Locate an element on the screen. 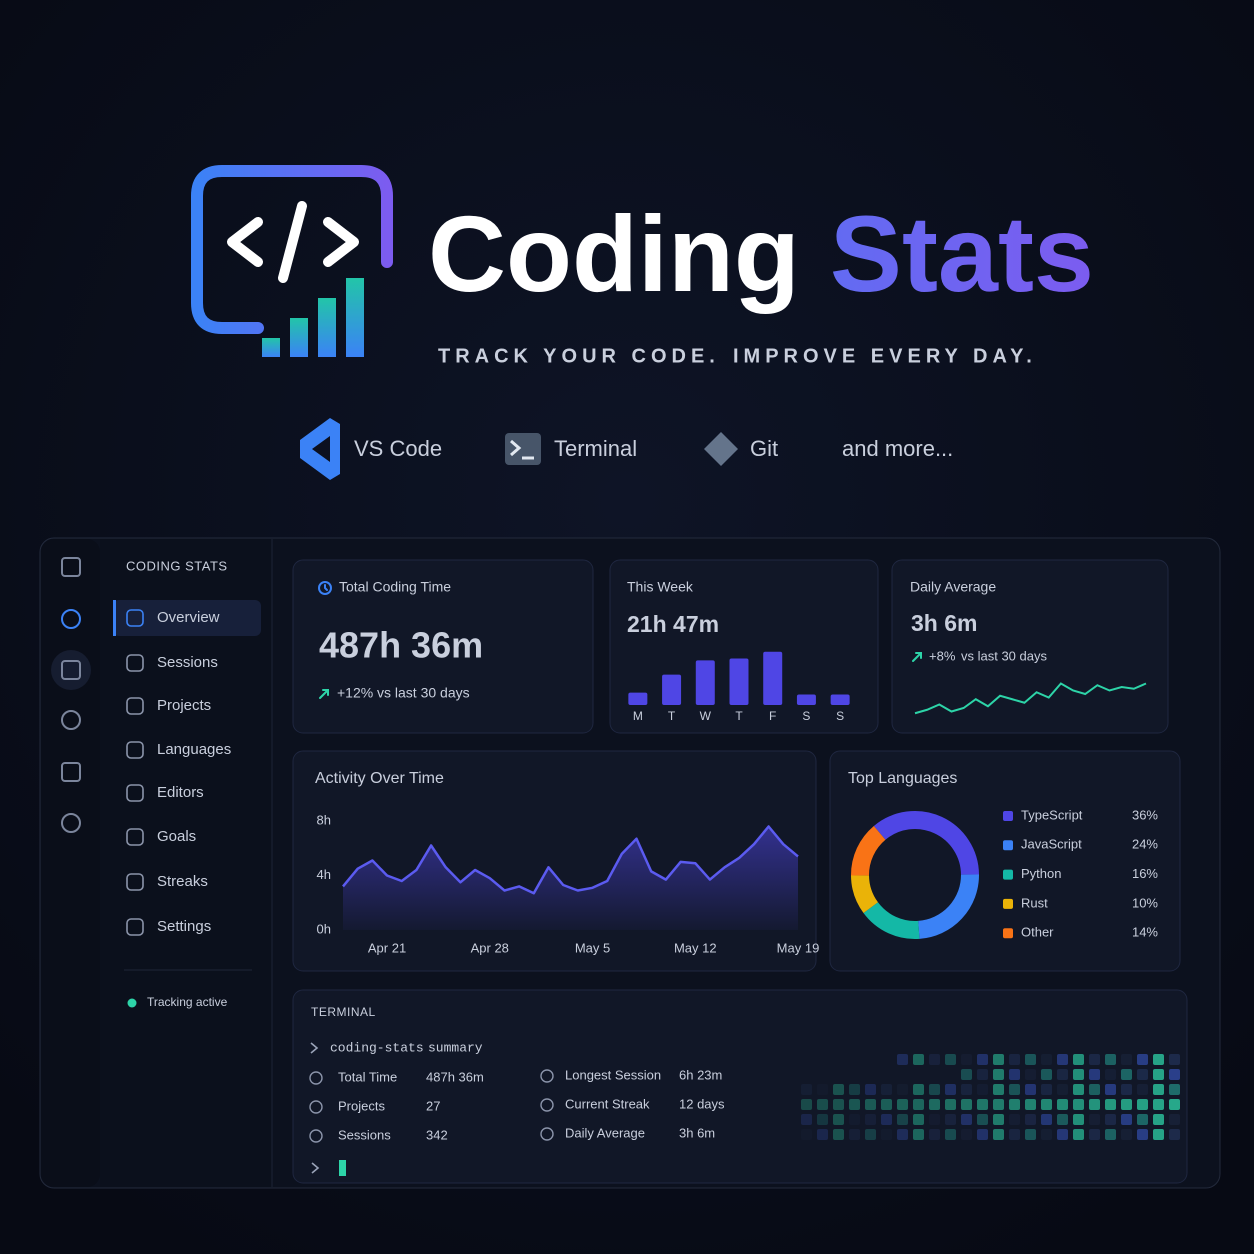  integration: Terminal is located at coordinates (595, 448).